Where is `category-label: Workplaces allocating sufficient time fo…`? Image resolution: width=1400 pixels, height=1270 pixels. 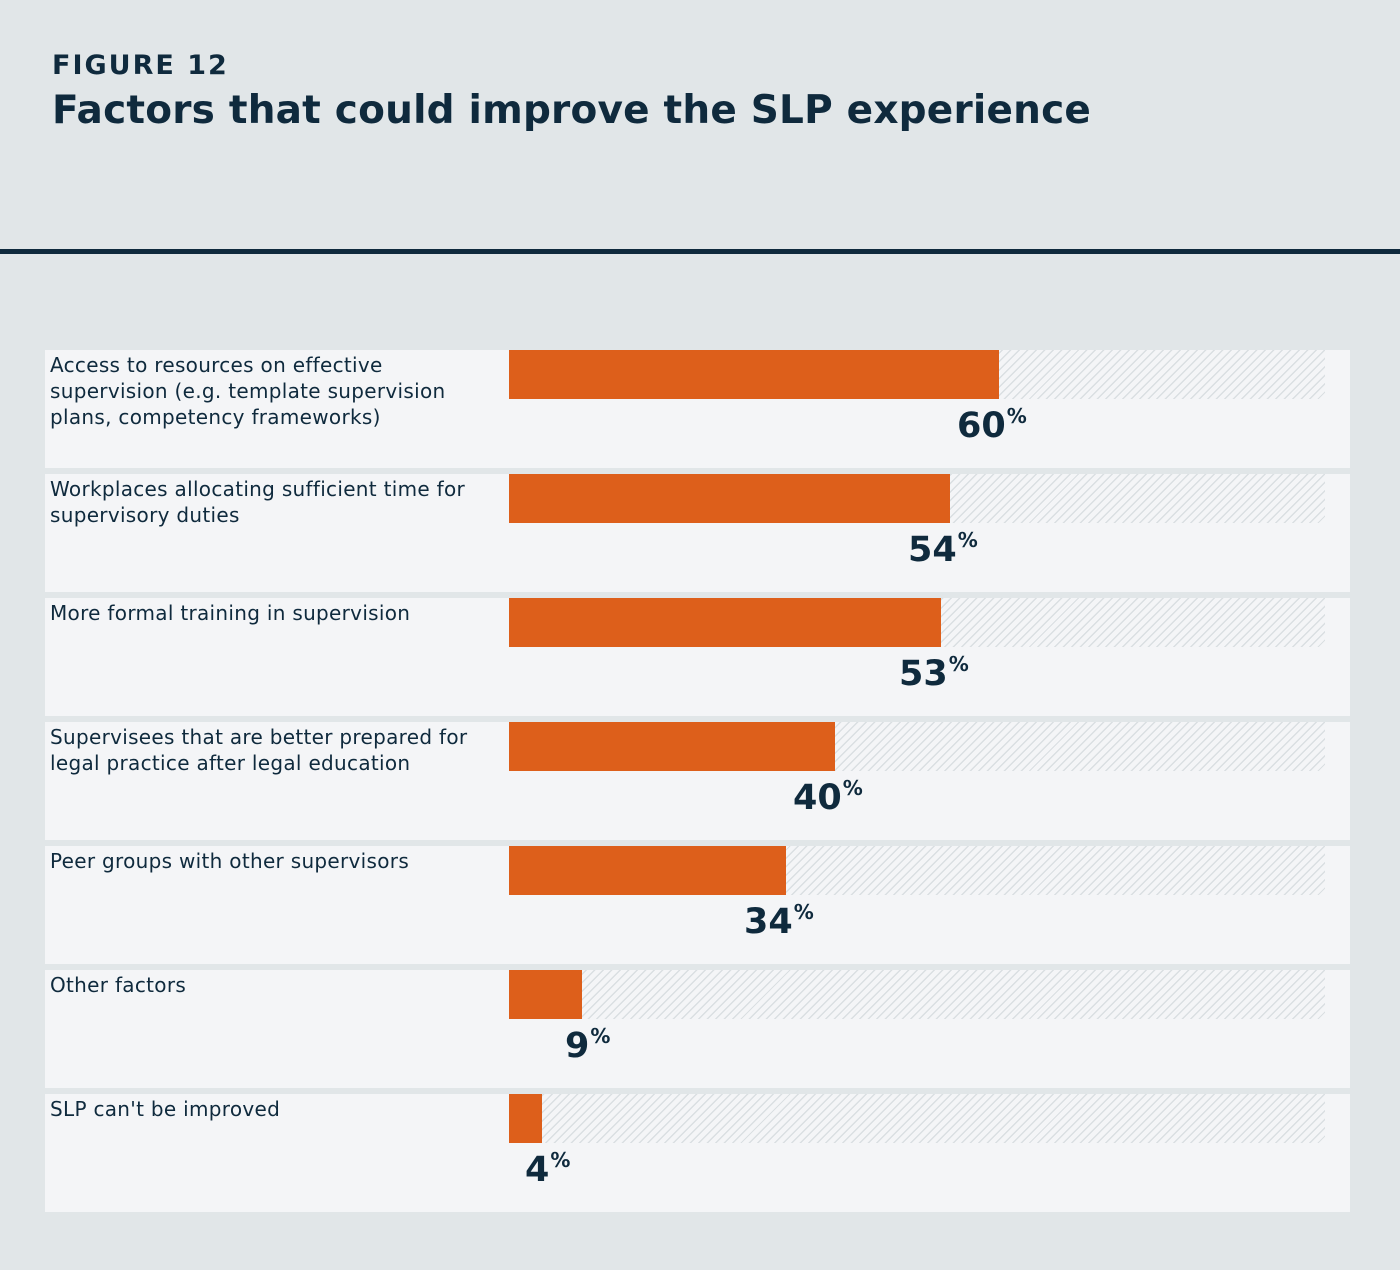 category-label: Workplaces allocating sufficient time fo… is located at coordinates (258, 502).